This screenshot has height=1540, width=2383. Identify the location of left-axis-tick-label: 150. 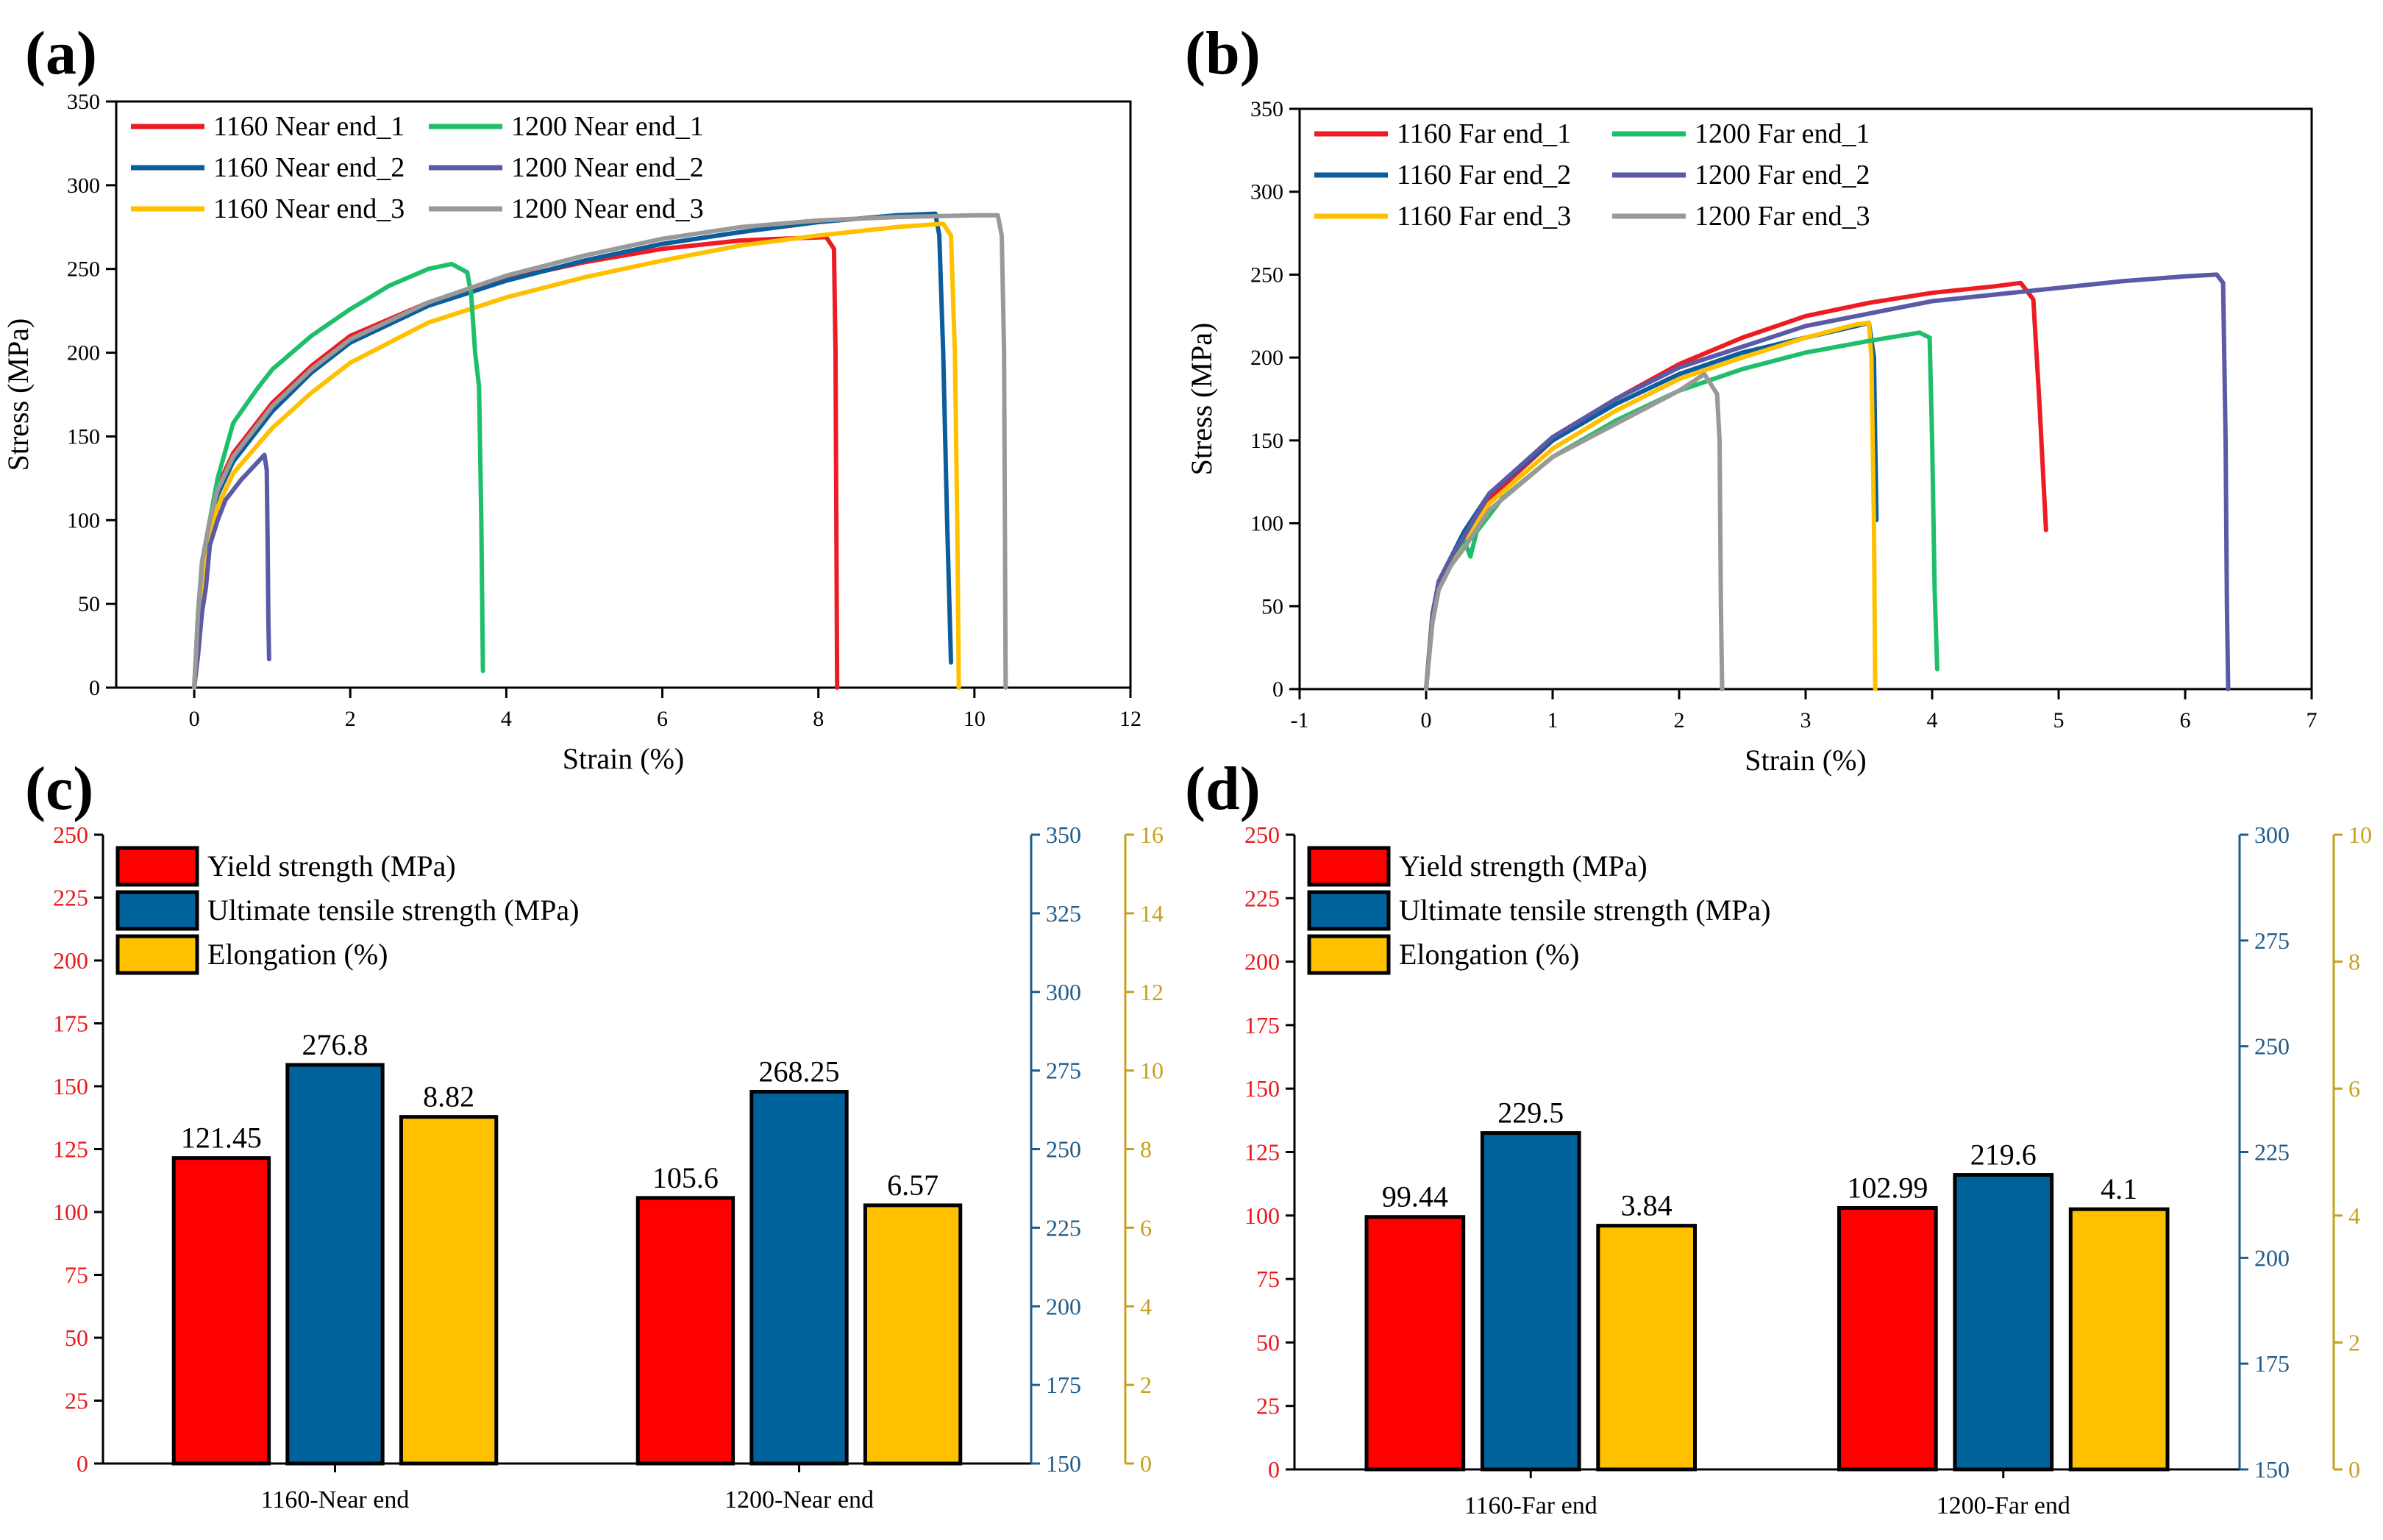
(1262, 1088).